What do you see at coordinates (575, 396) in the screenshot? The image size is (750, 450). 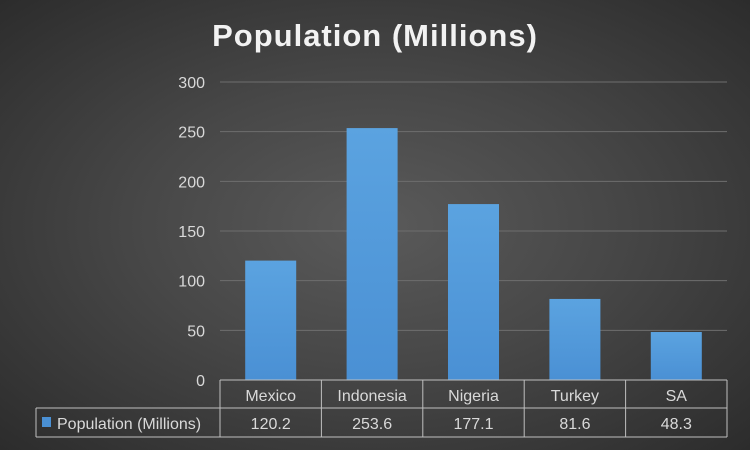 I see `category-label: Turkey` at bounding box center [575, 396].